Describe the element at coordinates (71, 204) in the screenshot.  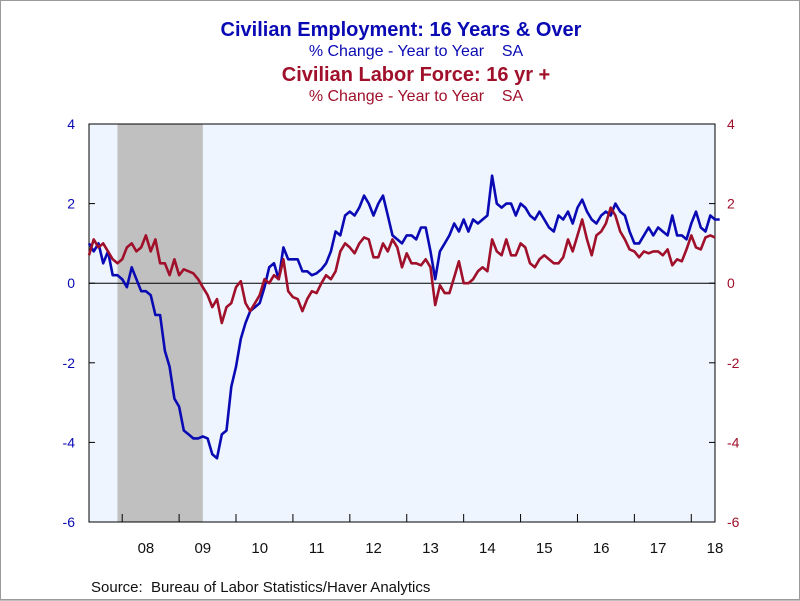
I see `y-tick-label-left: 2` at that location.